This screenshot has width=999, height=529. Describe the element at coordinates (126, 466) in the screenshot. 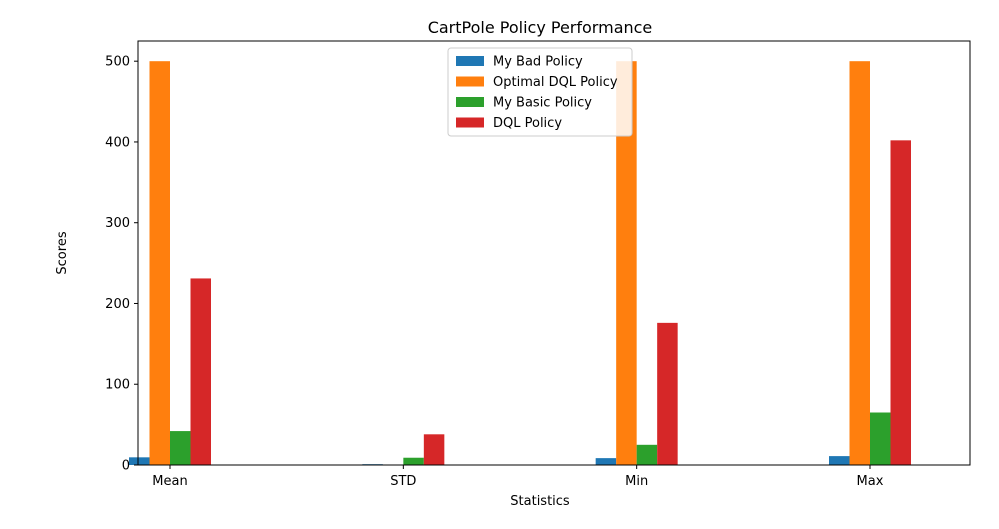

I see `y-tick-label: 0` at that location.